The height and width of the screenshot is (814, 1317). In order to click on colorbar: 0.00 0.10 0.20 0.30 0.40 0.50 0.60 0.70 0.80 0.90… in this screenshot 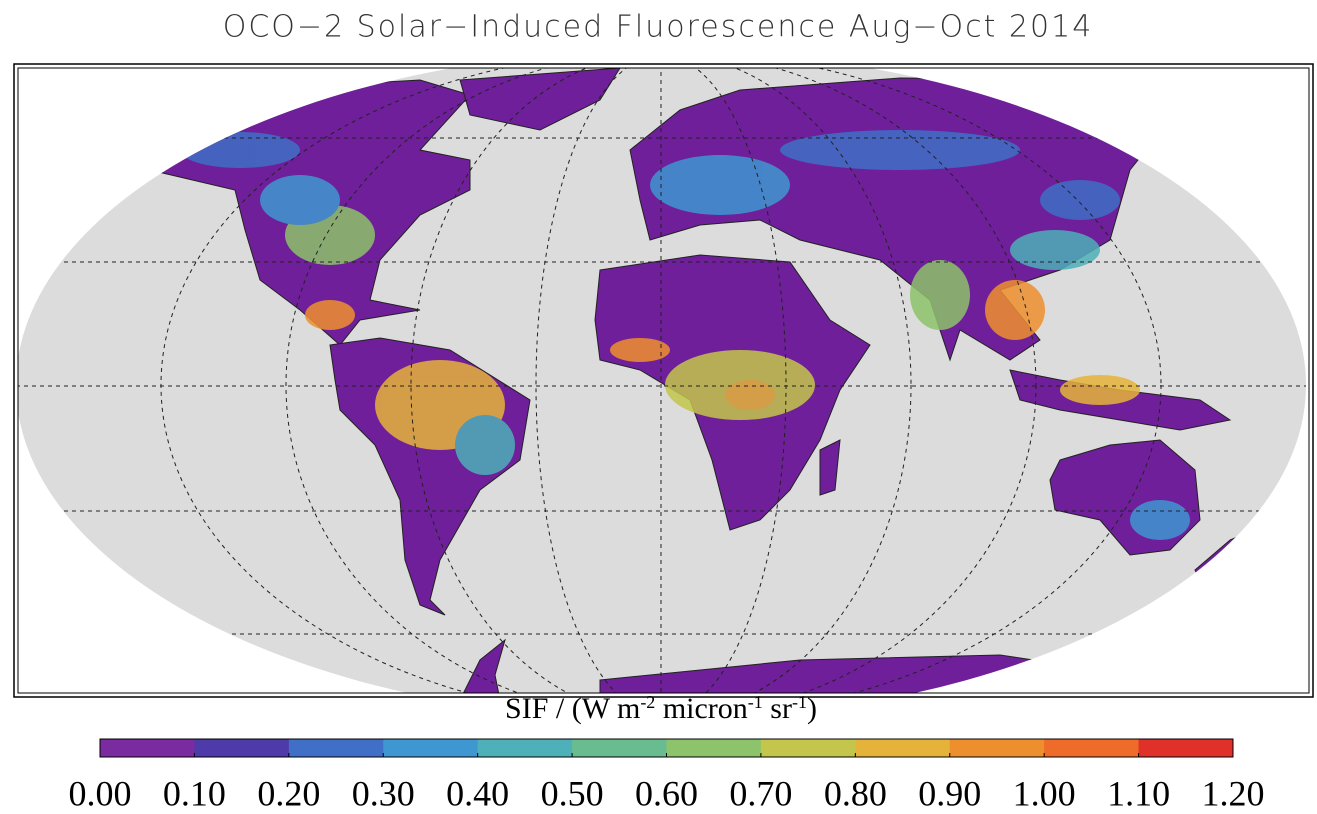, I will do `click(667, 776)`.